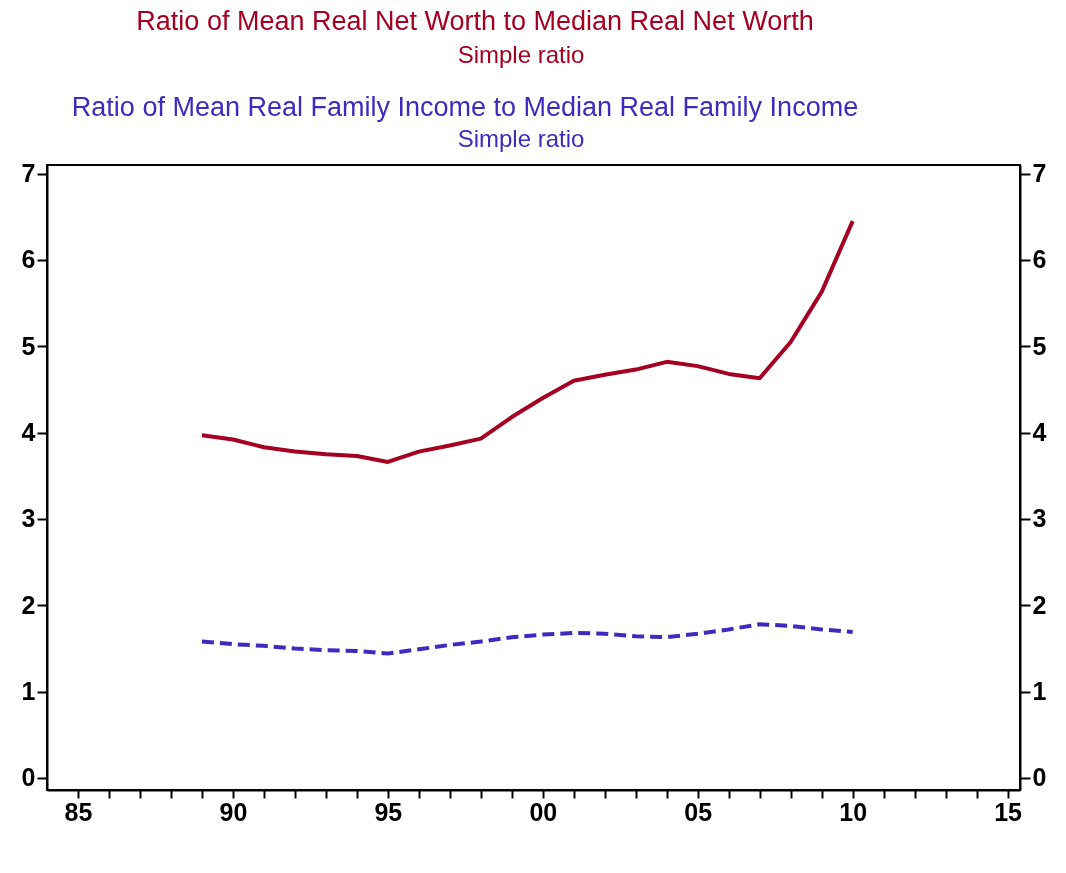 The width and height of the screenshot is (1066, 873). I want to click on x-tick-label: 10, so click(853, 811).